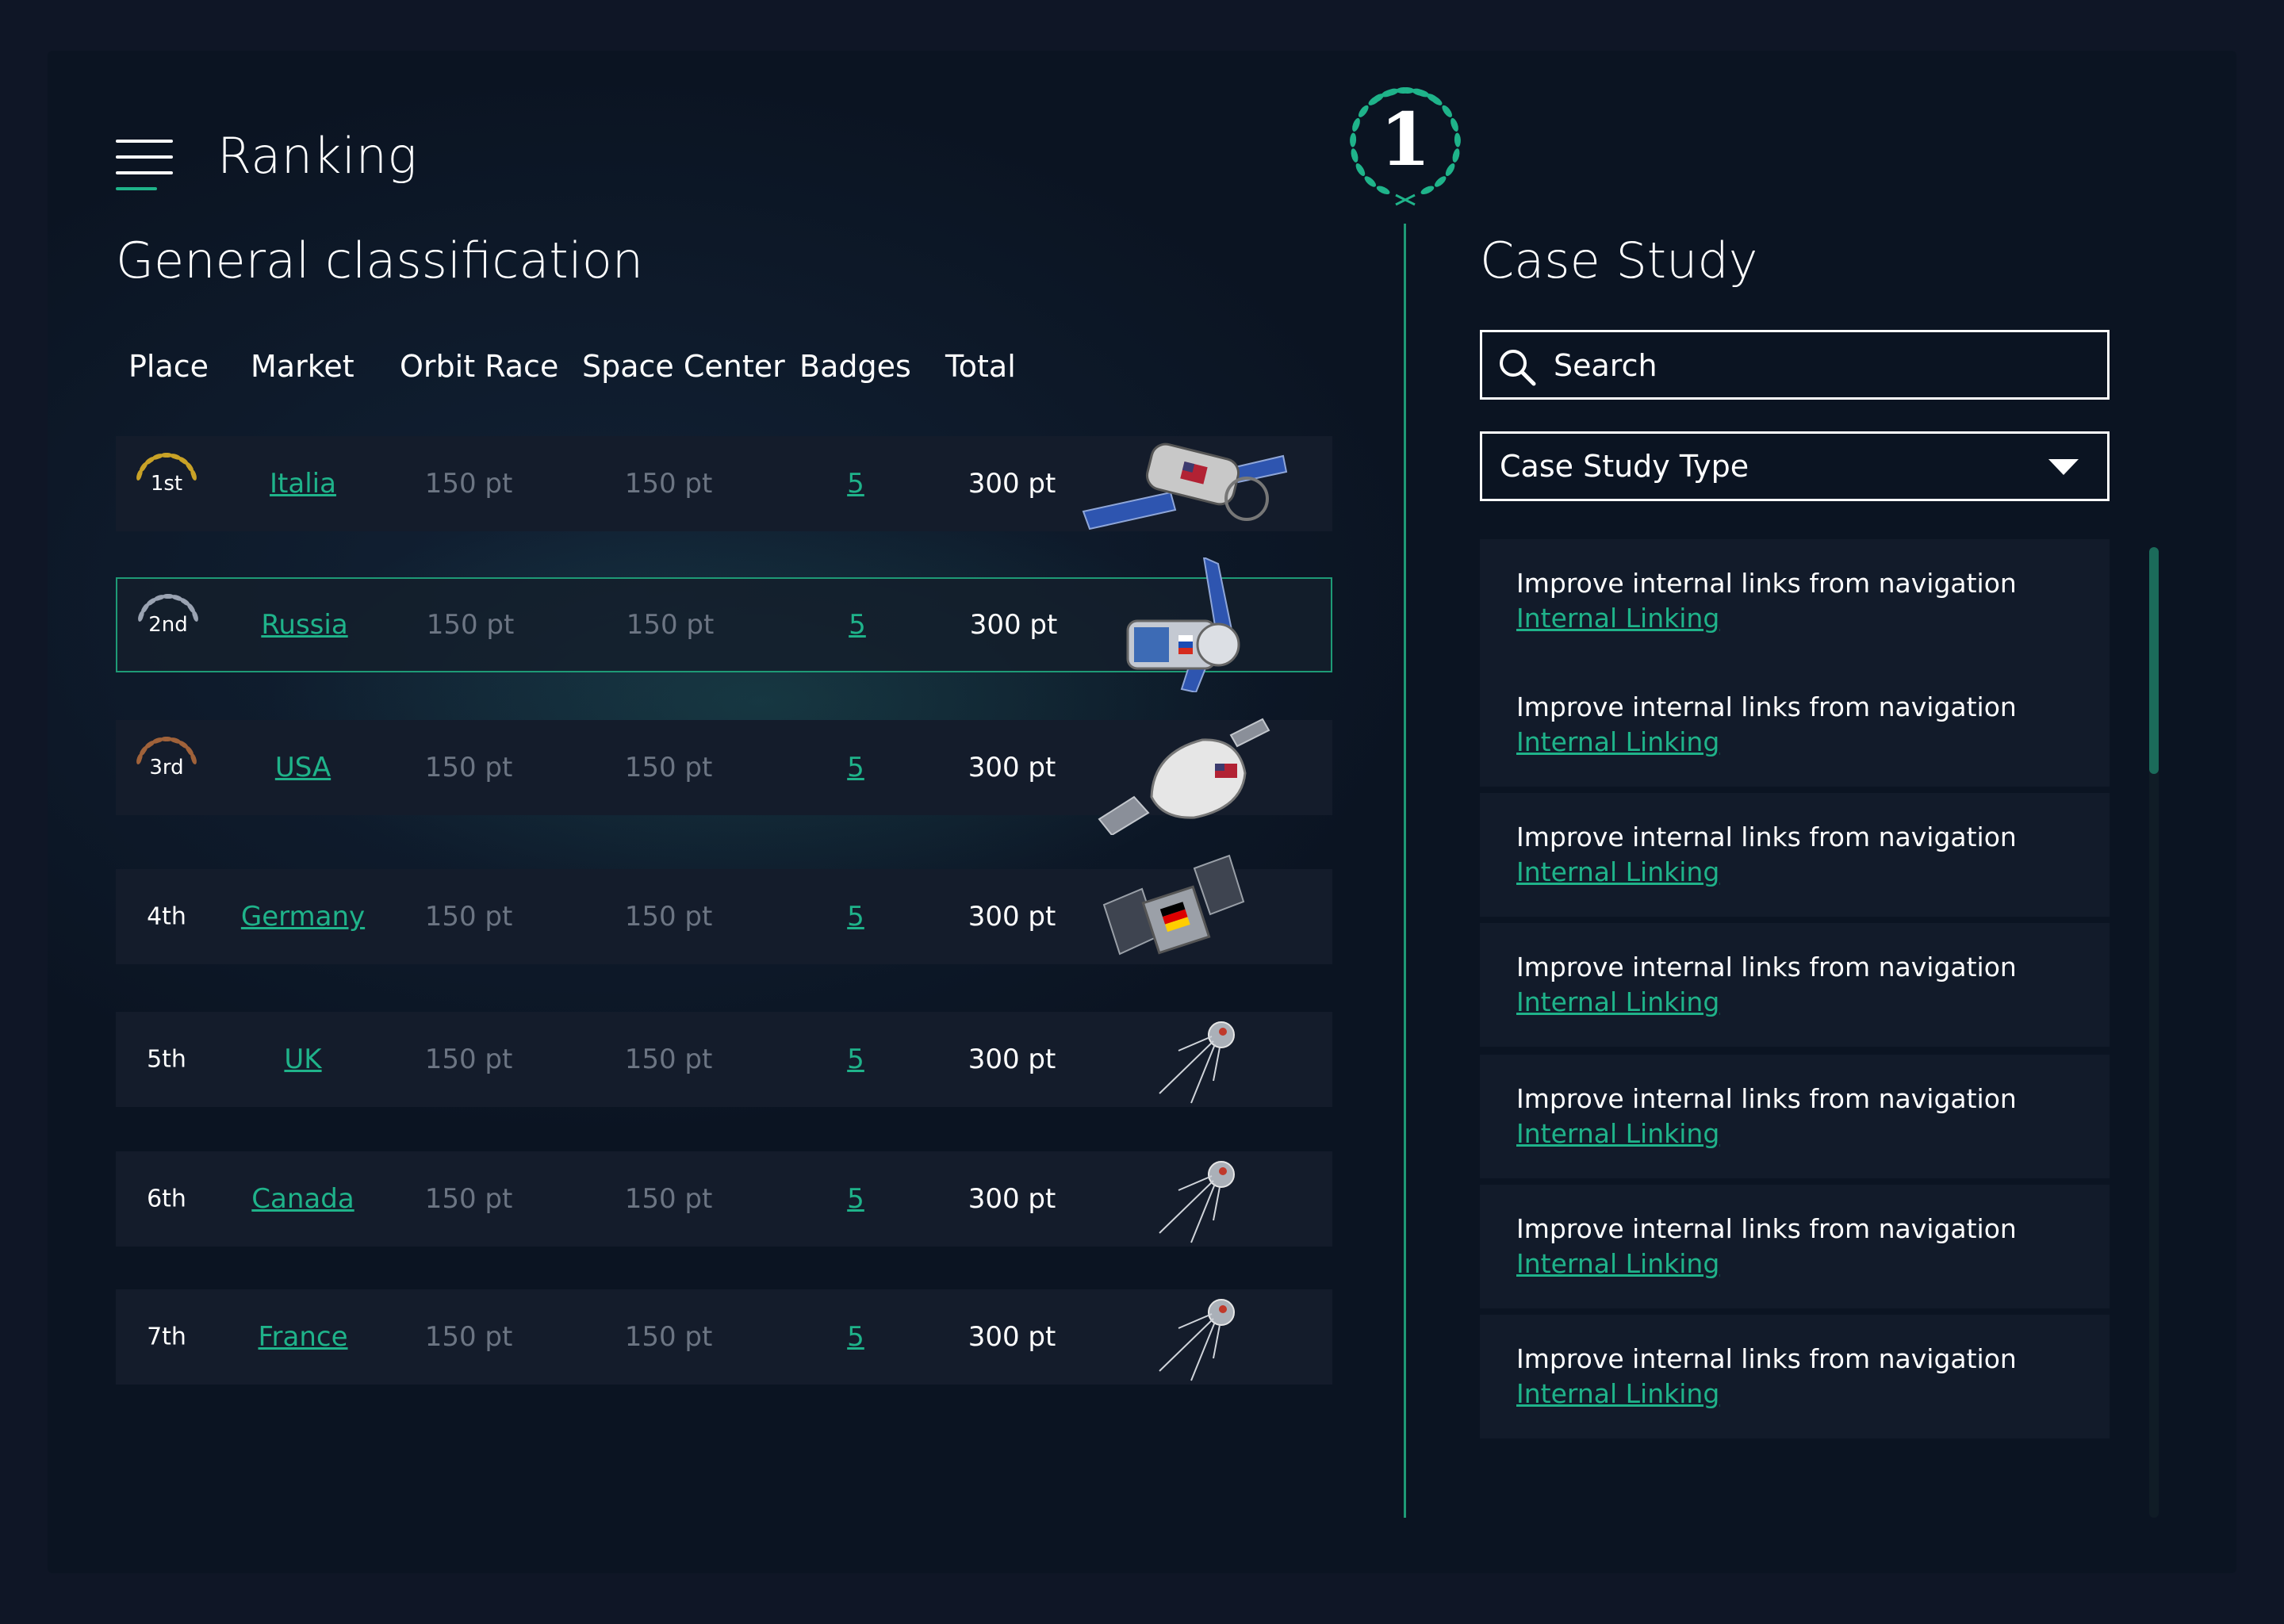 The width and height of the screenshot is (2284, 1624). What do you see at coordinates (144, 166) in the screenshot?
I see `hamburger-menu-icon` at bounding box center [144, 166].